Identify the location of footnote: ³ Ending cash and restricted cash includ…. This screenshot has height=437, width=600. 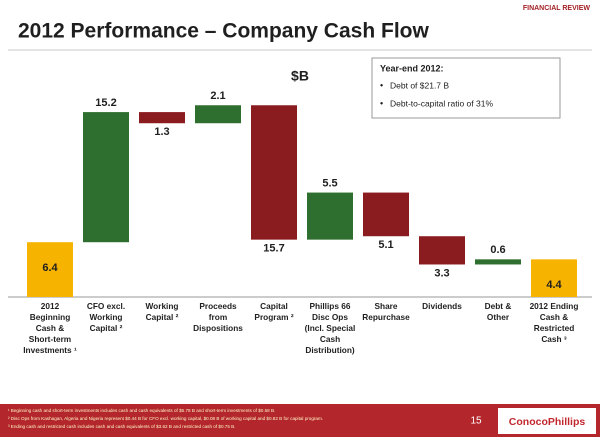
(122, 426).